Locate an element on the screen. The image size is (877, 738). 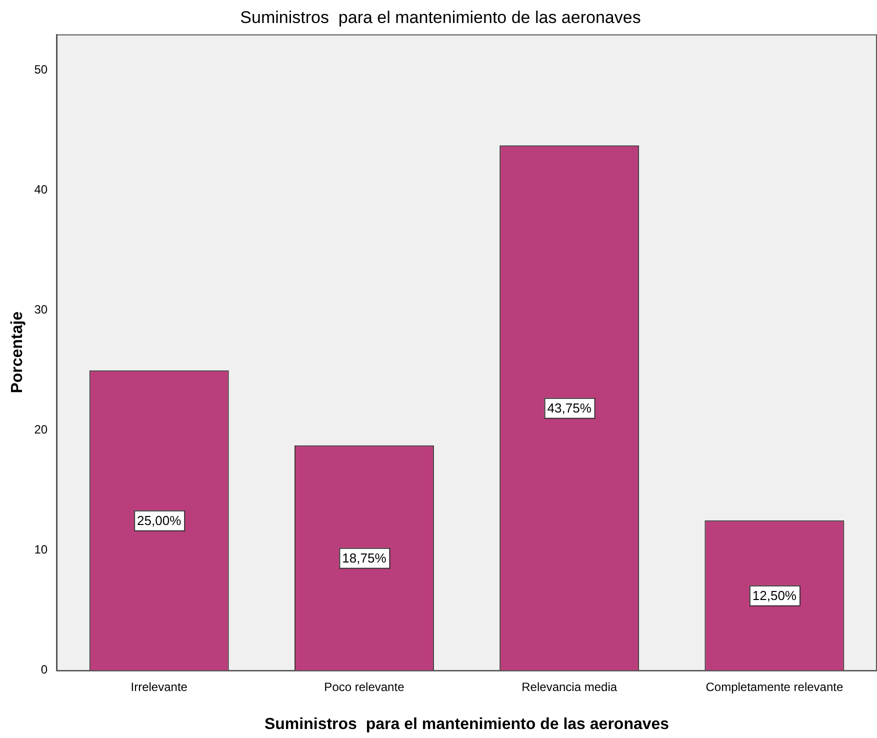
x-tick-label: Poco relevante is located at coordinates (364, 687).